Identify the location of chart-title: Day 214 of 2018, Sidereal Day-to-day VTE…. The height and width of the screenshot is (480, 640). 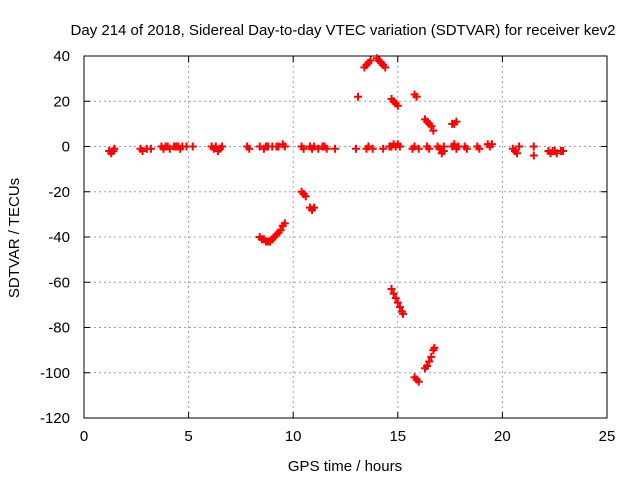
(343, 30).